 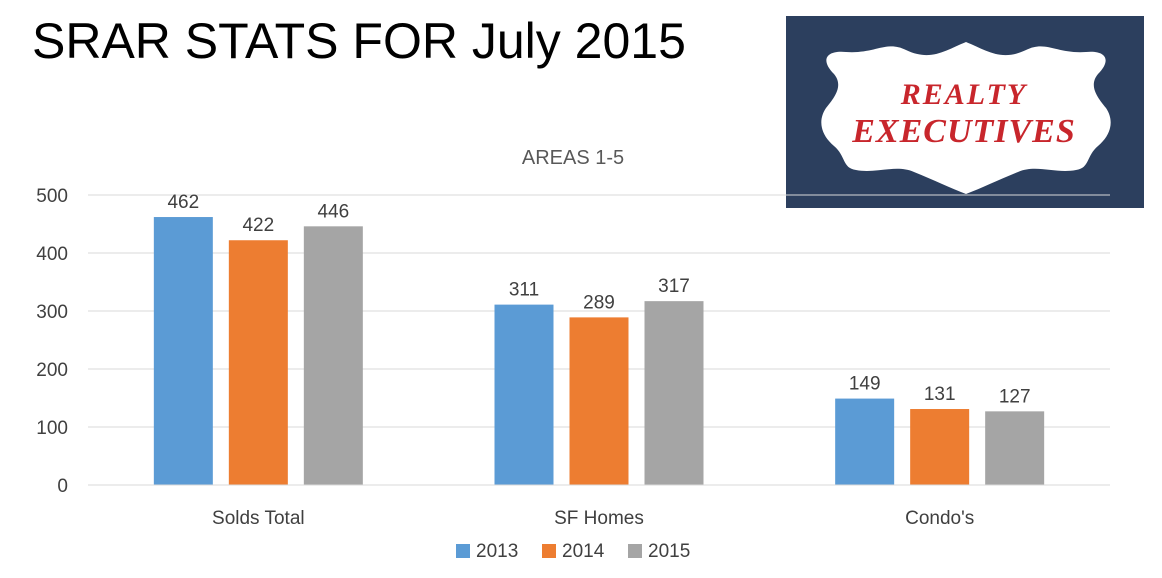 I want to click on logo-shield-shape, so click(x=966, y=118).